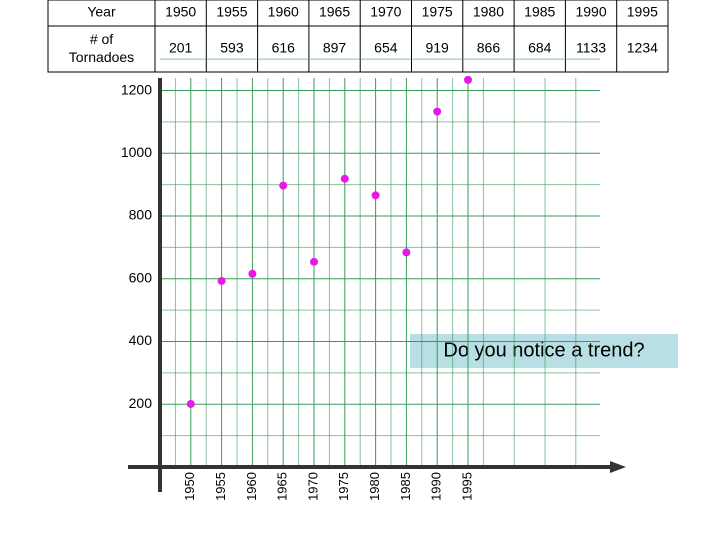  Describe the element at coordinates (642, 48) in the screenshot. I see `table-count: 1234` at that location.